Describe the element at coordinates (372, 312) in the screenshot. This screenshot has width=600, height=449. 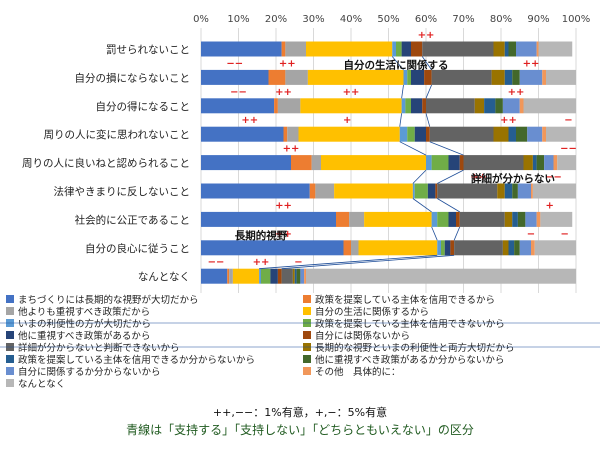
I see `legend-label: 自分の生活に関係するから` at that location.